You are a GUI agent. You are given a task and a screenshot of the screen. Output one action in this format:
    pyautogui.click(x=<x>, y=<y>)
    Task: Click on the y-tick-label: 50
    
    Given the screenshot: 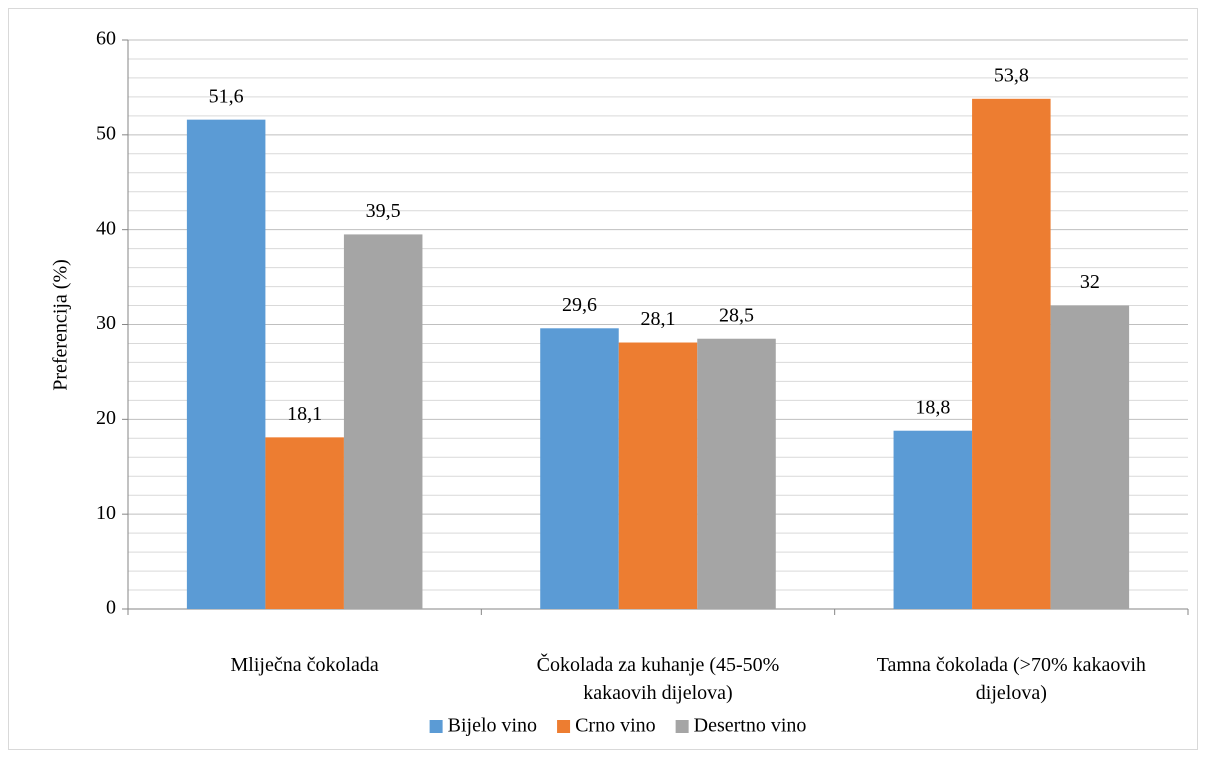 What is the action you would take?
    pyautogui.click(x=106, y=133)
    